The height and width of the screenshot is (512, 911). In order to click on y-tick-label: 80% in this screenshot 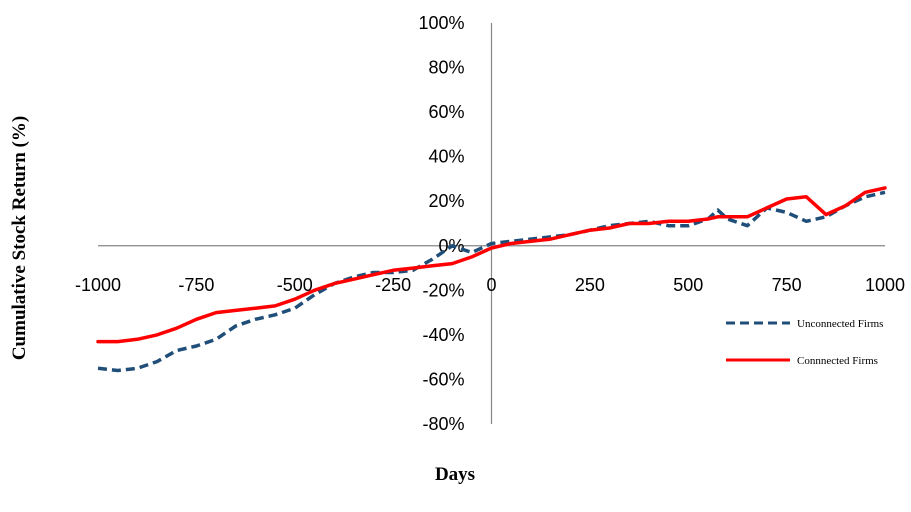, I will do `click(446, 68)`.